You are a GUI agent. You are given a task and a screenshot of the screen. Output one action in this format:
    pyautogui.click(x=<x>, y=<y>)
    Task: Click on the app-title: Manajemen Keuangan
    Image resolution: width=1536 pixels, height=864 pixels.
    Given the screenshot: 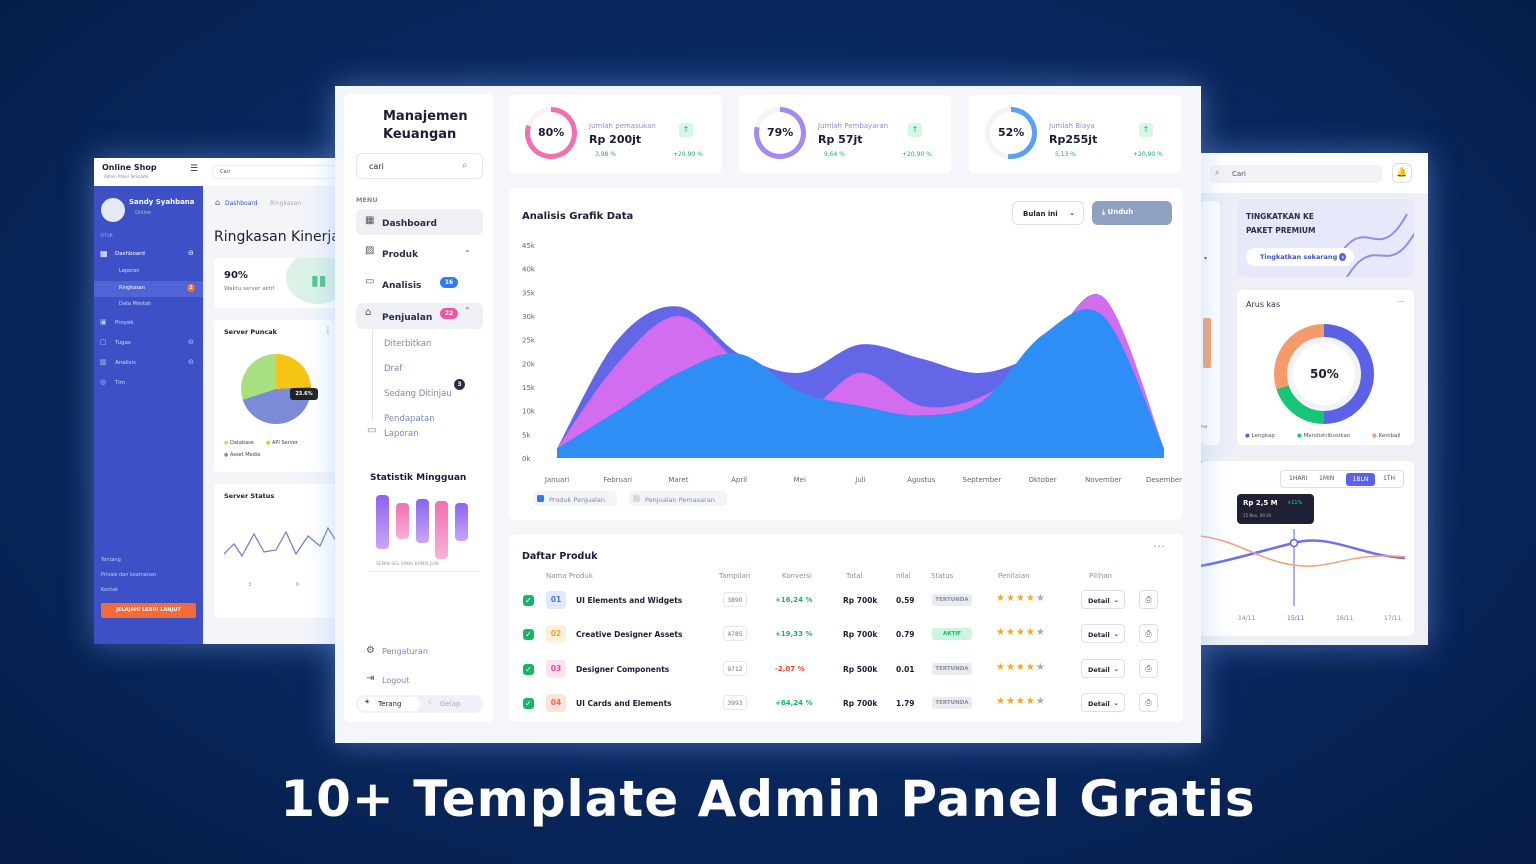 What is the action you would take?
    pyautogui.click(x=425, y=125)
    